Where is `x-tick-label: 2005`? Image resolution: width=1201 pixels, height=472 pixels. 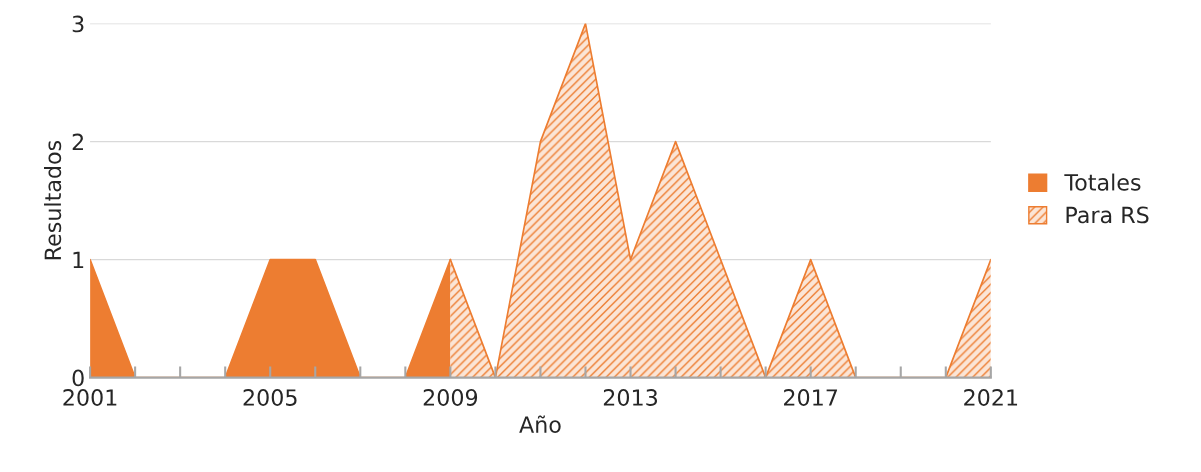 x-tick-label: 2005 is located at coordinates (270, 397).